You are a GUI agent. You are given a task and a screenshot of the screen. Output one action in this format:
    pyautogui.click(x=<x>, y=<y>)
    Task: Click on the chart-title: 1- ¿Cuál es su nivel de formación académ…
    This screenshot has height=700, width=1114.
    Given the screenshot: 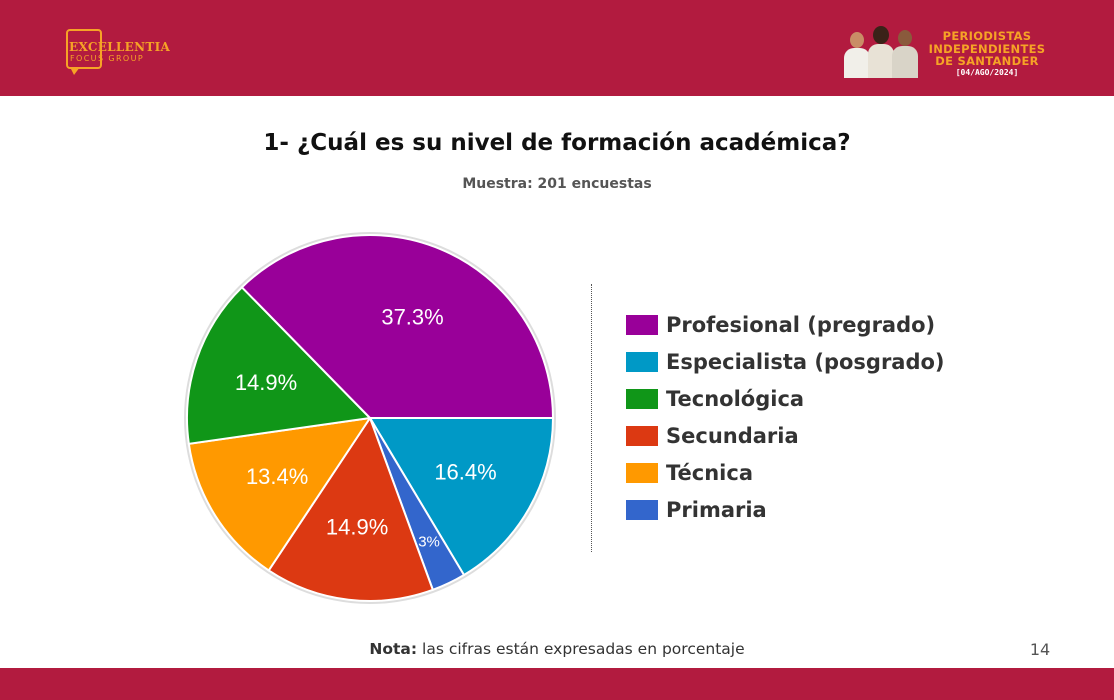 What is the action you would take?
    pyautogui.click(x=557, y=143)
    